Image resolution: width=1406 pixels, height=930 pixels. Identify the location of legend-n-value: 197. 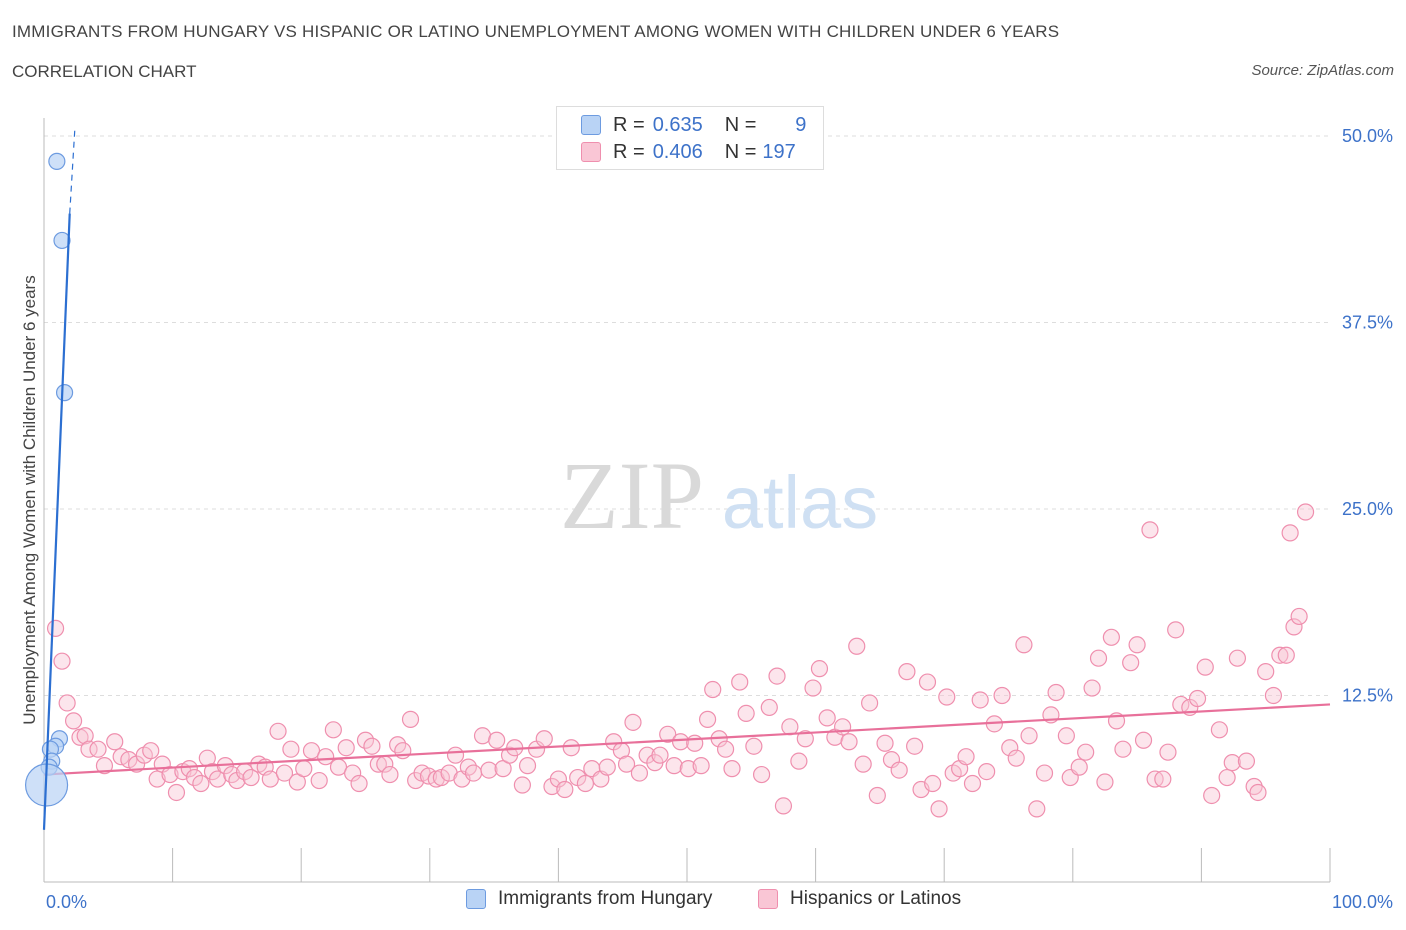
(779, 151).